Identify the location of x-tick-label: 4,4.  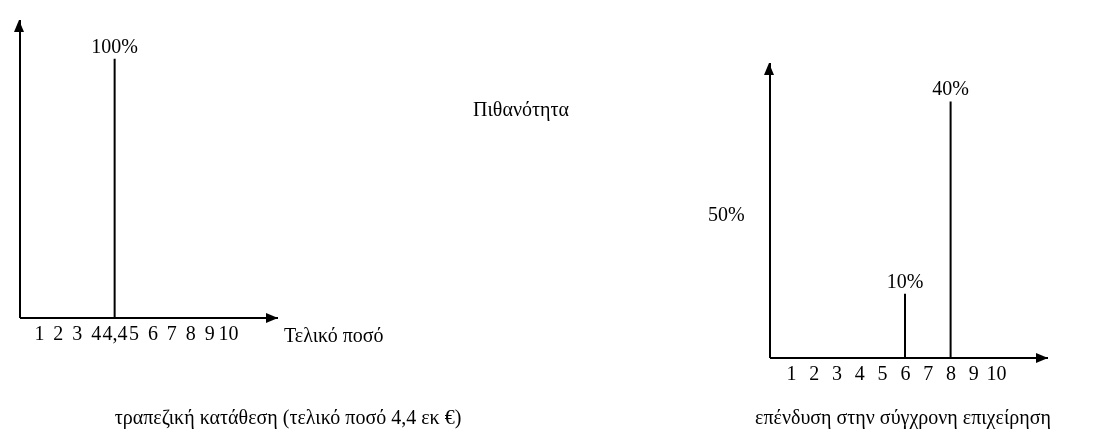
(115, 333).